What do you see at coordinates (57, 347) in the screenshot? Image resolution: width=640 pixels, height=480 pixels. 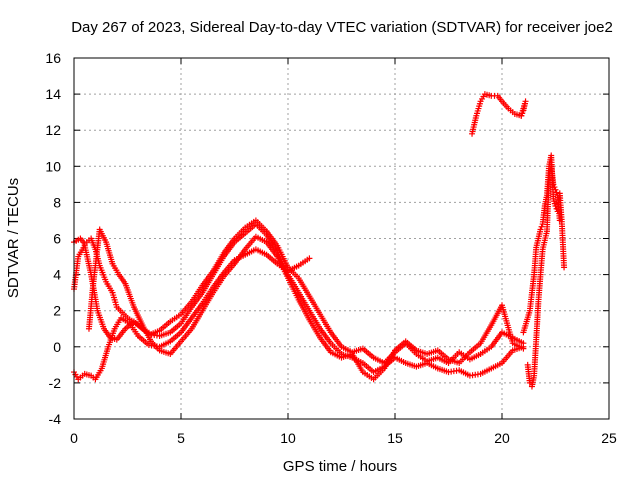 I see `y-tick-label: 0` at bounding box center [57, 347].